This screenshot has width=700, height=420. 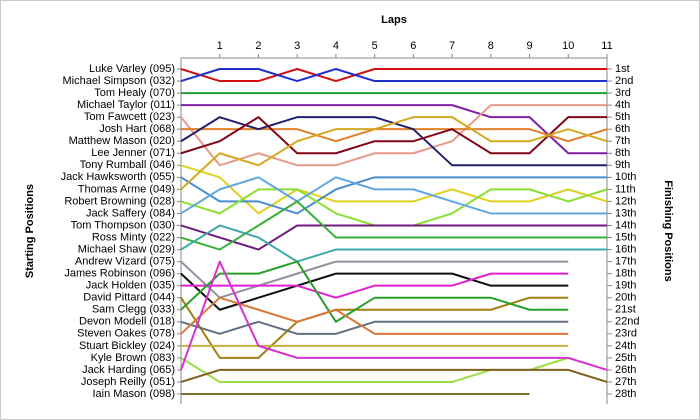 What do you see at coordinates (137, 129) in the screenshot?
I see `driver-label: Josh Hart (068)` at bounding box center [137, 129].